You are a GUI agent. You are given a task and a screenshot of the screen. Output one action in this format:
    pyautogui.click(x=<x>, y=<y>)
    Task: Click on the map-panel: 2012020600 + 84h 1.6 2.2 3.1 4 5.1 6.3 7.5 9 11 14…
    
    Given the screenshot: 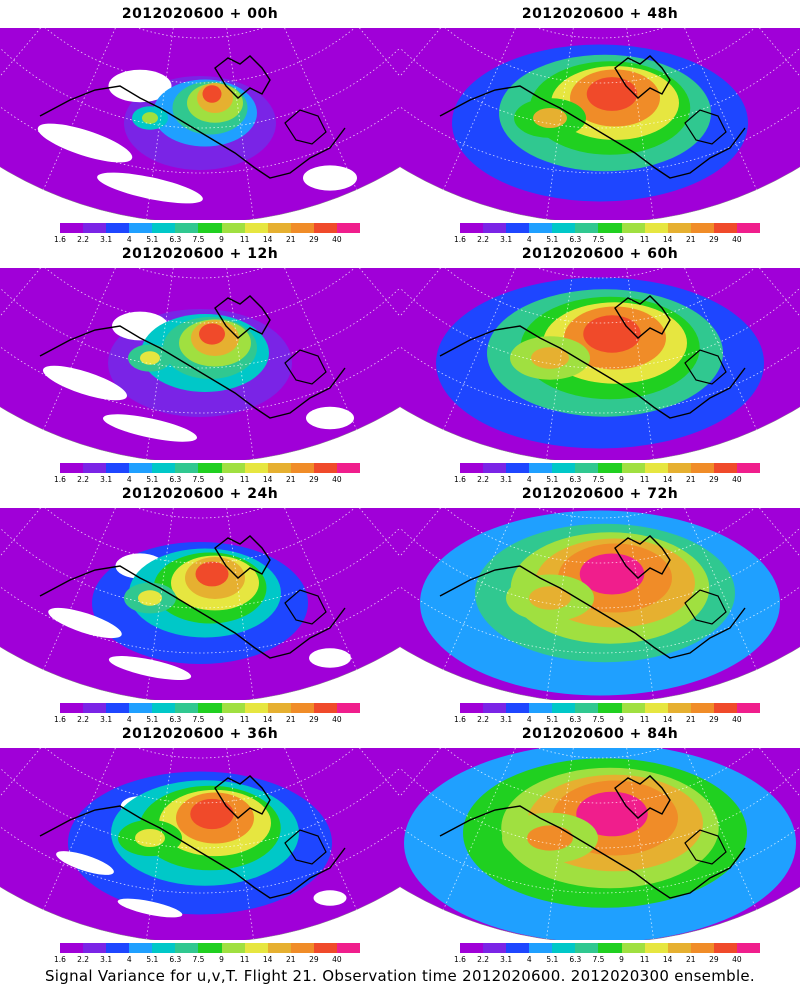 What is the action you would take?
    pyautogui.click(x=600, y=842)
    